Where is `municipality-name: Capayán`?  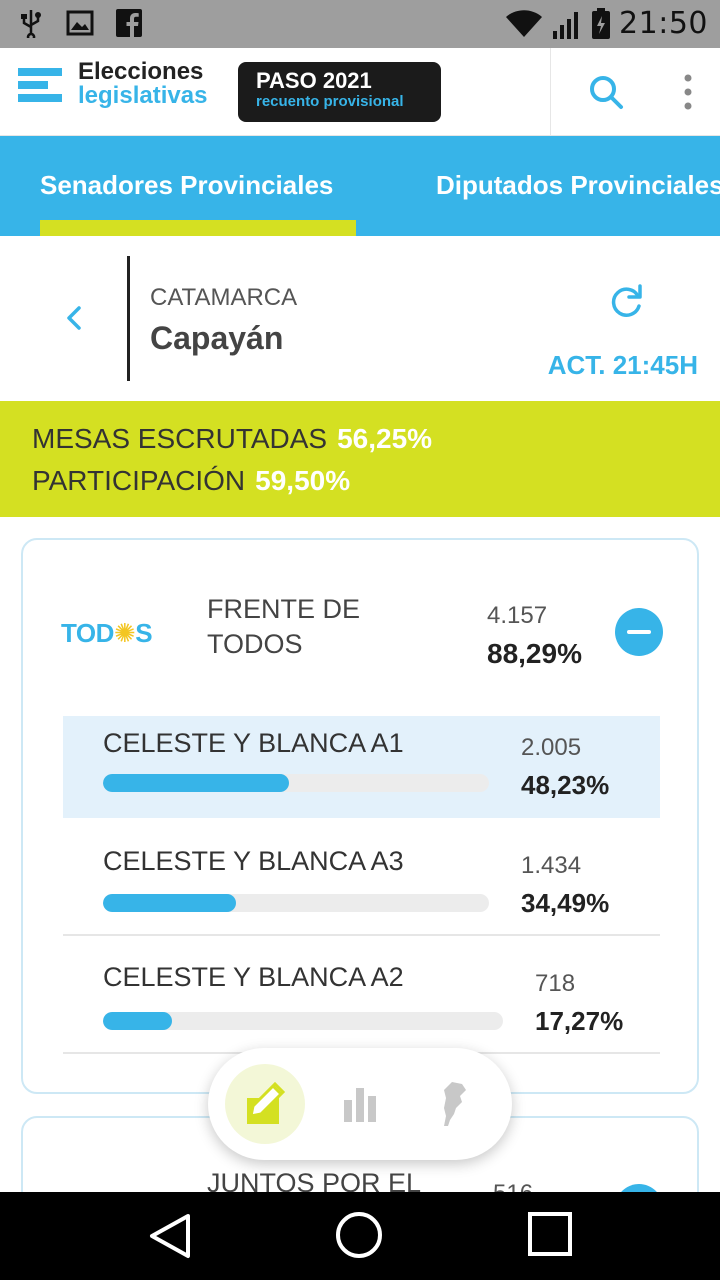 municipality-name: Capayán is located at coordinates (217, 338).